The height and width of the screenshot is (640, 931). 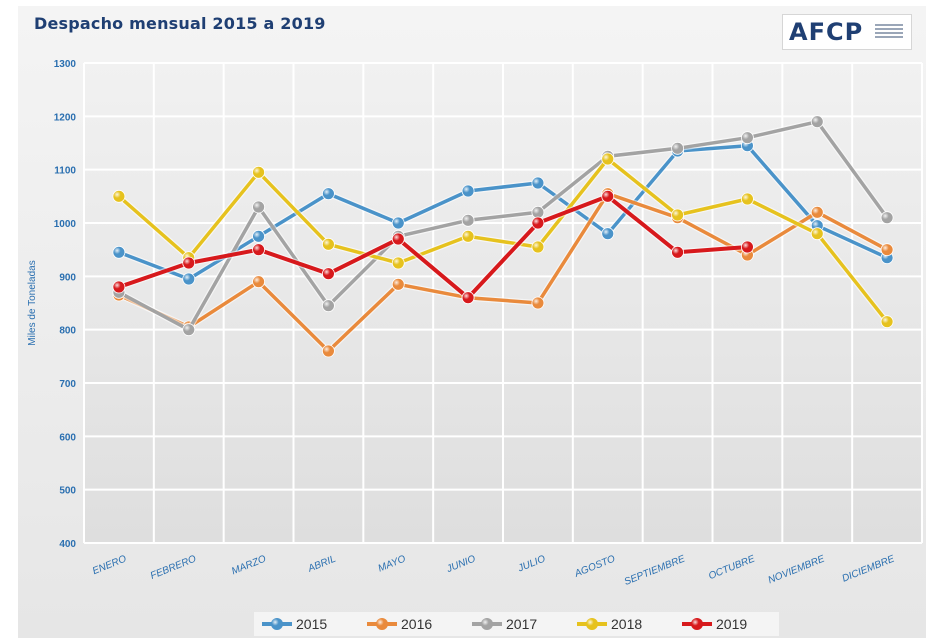 What do you see at coordinates (532, 564) in the screenshot?
I see `x-tick-label: JULIO` at bounding box center [532, 564].